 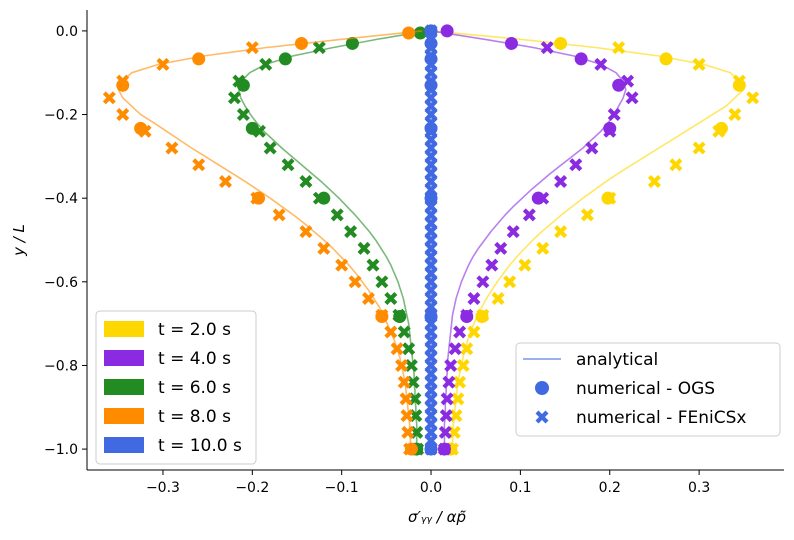 What do you see at coordinates (163, 488) in the screenshot?
I see `x-tick-label: −0.3` at bounding box center [163, 488].